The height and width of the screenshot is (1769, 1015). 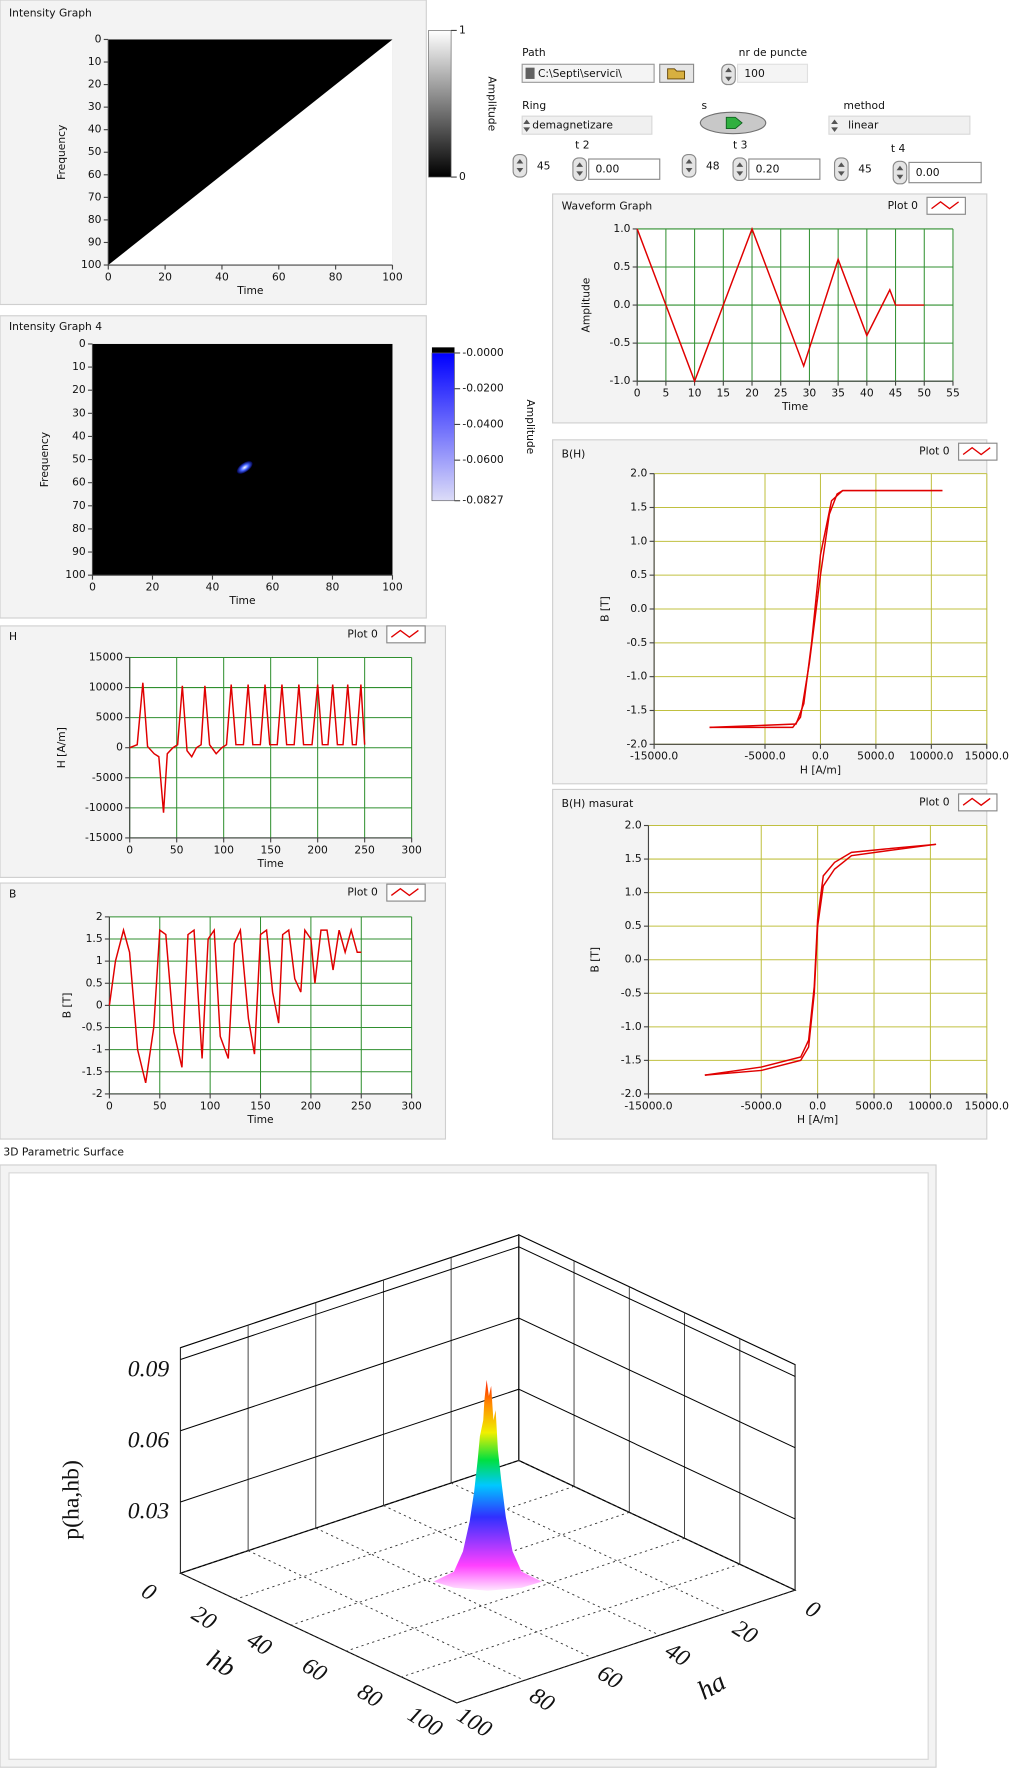 What do you see at coordinates (61, 747) in the screenshot?
I see `y-axis-label: H [A/m]` at bounding box center [61, 747].